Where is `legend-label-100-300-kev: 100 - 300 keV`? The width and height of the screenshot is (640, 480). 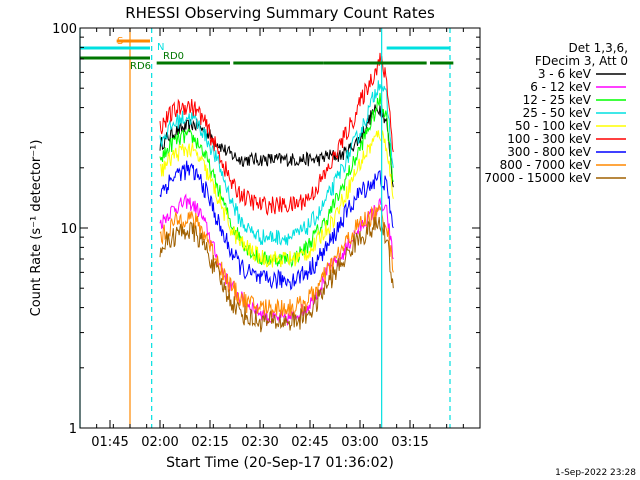
legend-label-100-300-kev: 100 - 300 keV is located at coordinates (549, 139).